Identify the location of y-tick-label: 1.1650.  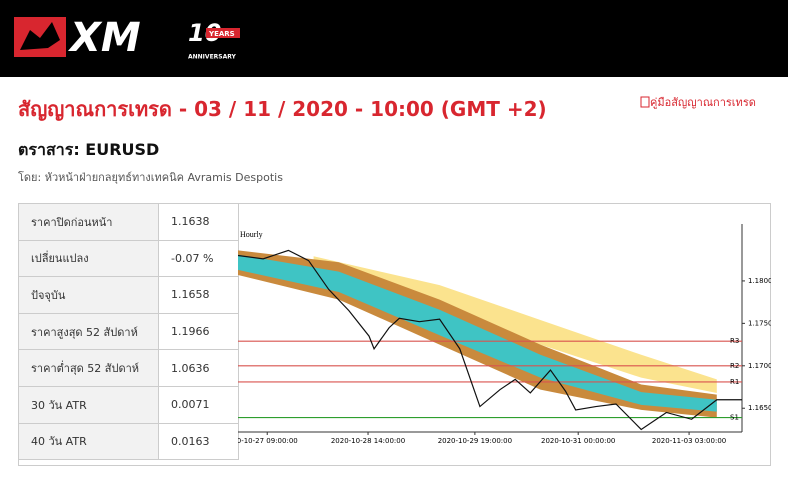
(759, 408).